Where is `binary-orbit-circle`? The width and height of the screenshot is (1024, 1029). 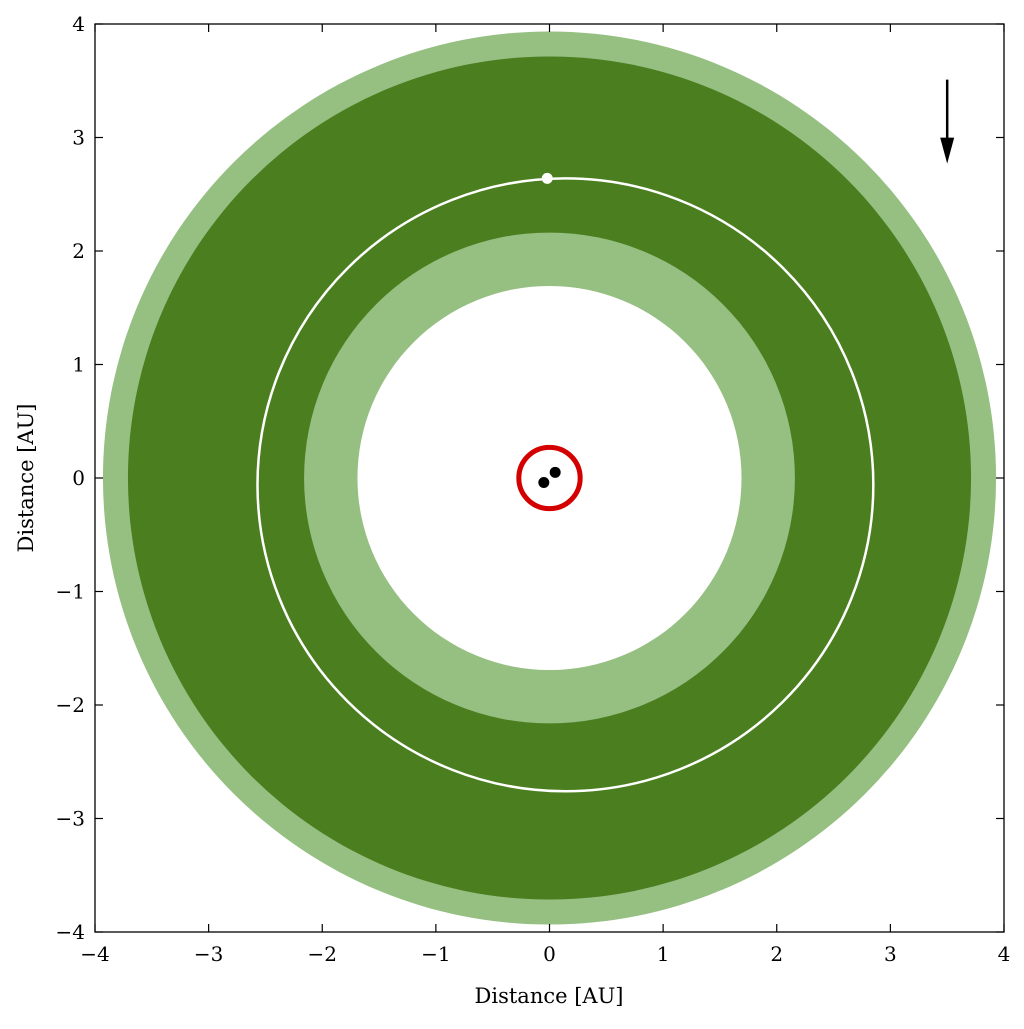 binary-orbit-circle is located at coordinates (549, 478).